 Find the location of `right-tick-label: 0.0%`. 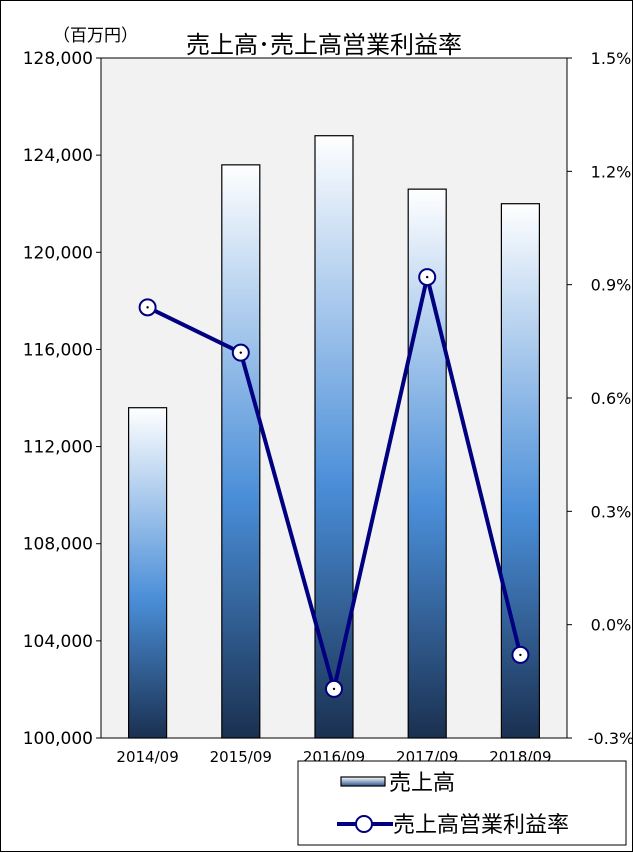

right-tick-label: 0.0% is located at coordinates (611, 625).